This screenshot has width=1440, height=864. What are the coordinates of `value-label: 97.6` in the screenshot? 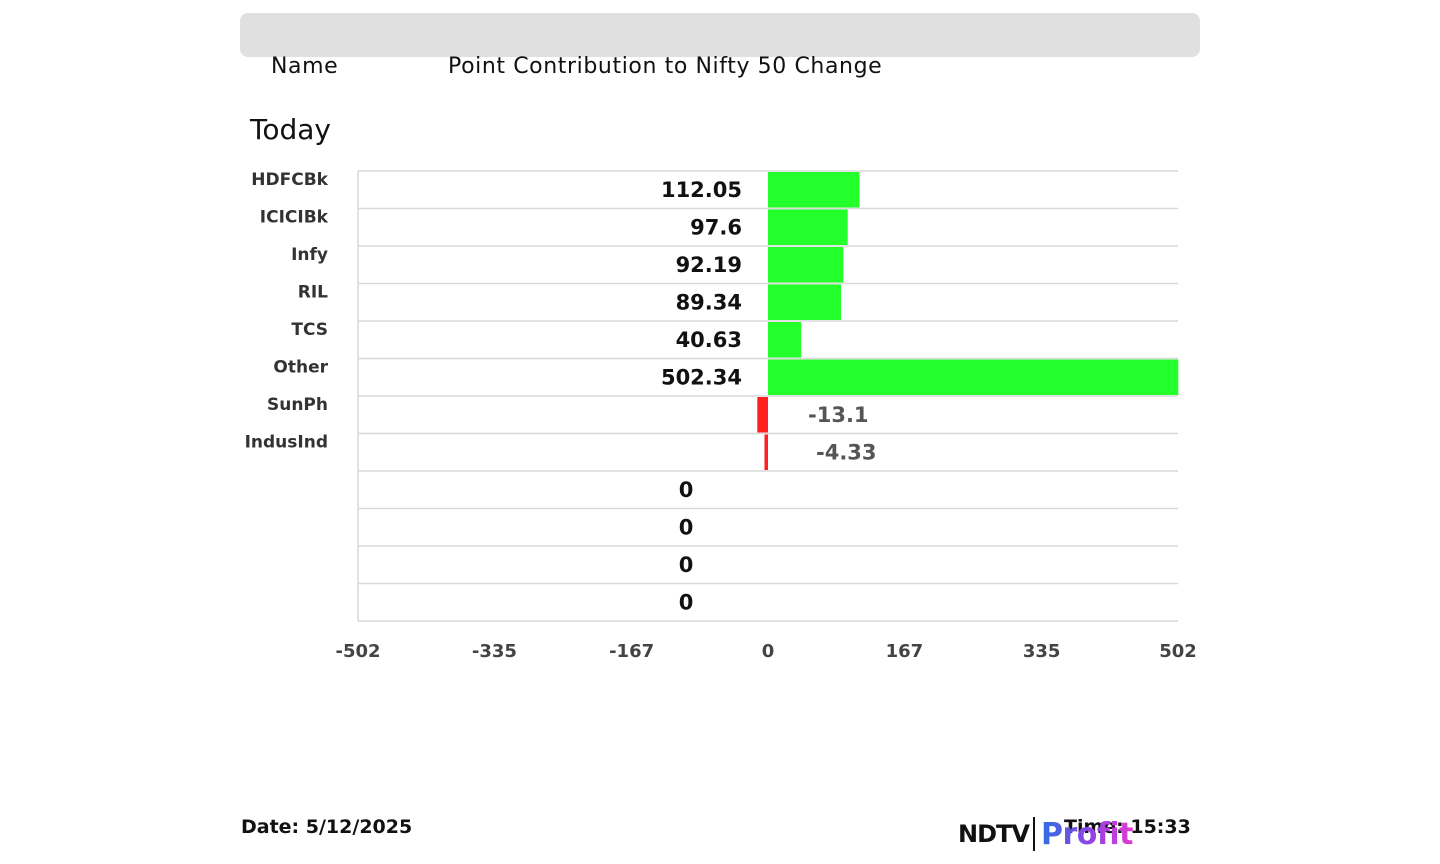 It's located at (716, 227).